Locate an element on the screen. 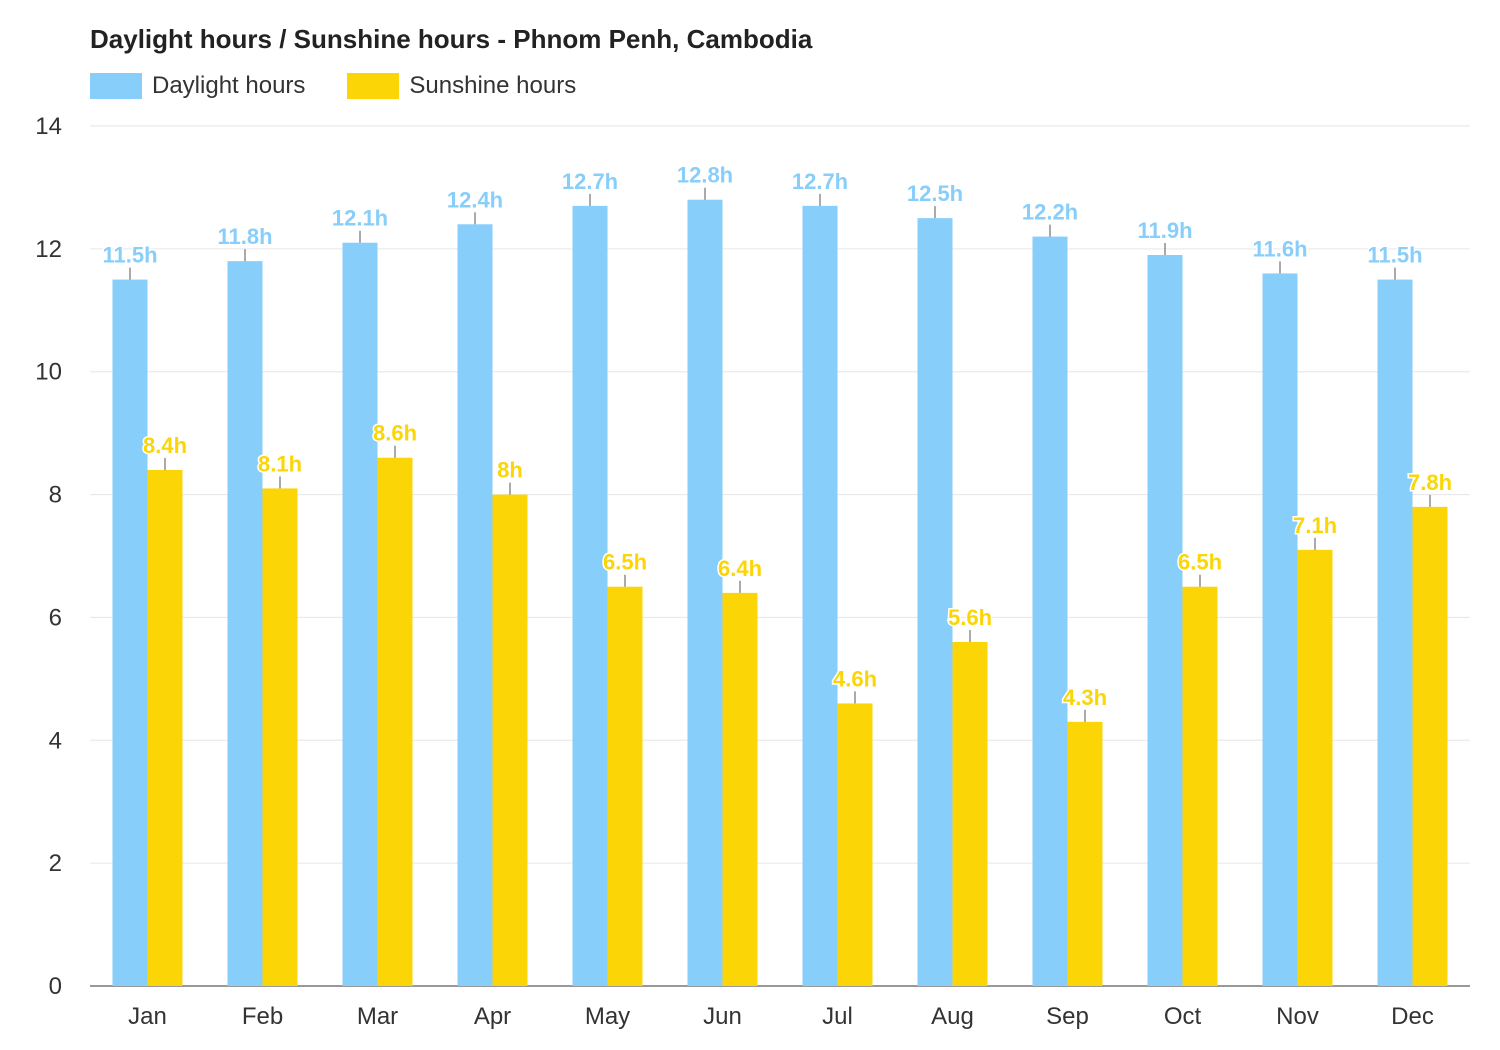  x-tick-label: Nov is located at coordinates (1297, 1016).